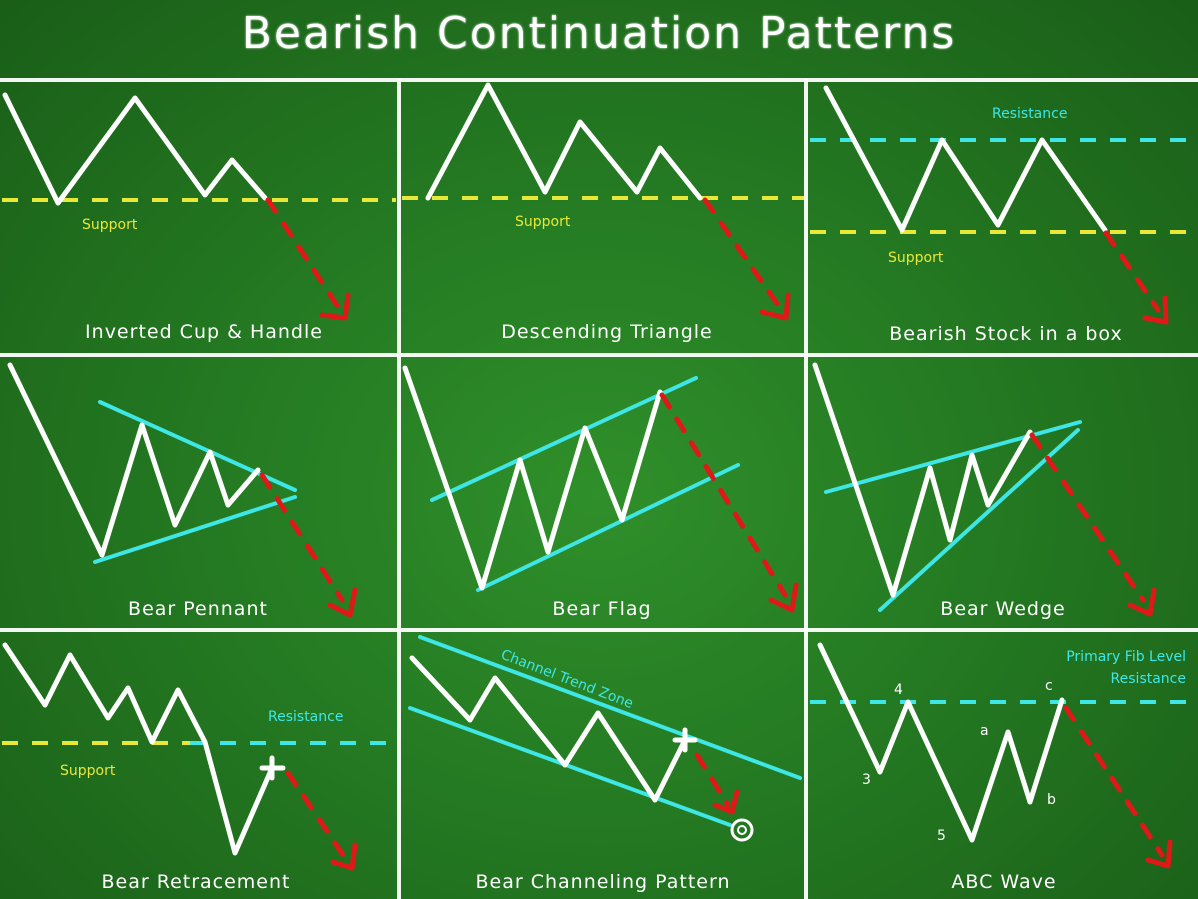 The image size is (1198, 899). Describe the element at coordinates (570, 766) in the screenshot. I see `lower-channel-line` at that location.